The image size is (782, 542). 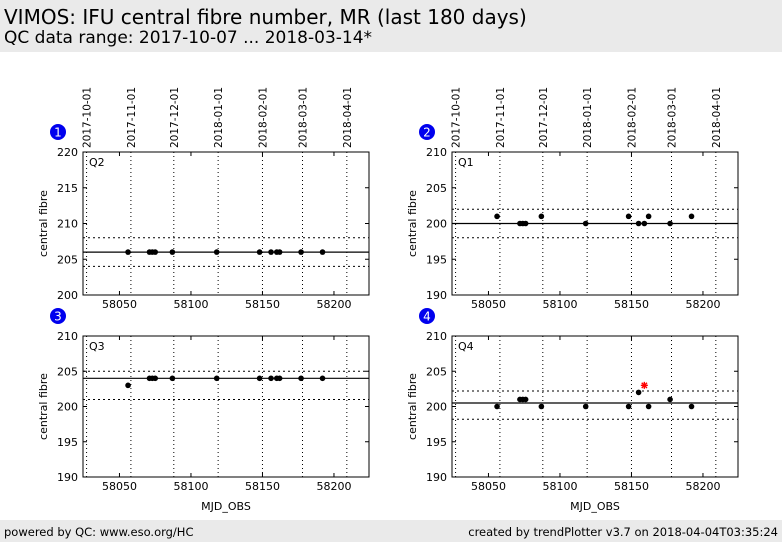 What do you see at coordinates (67, 152) in the screenshot?
I see `panel-1-ytick-label: 220` at bounding box center [67, 152].